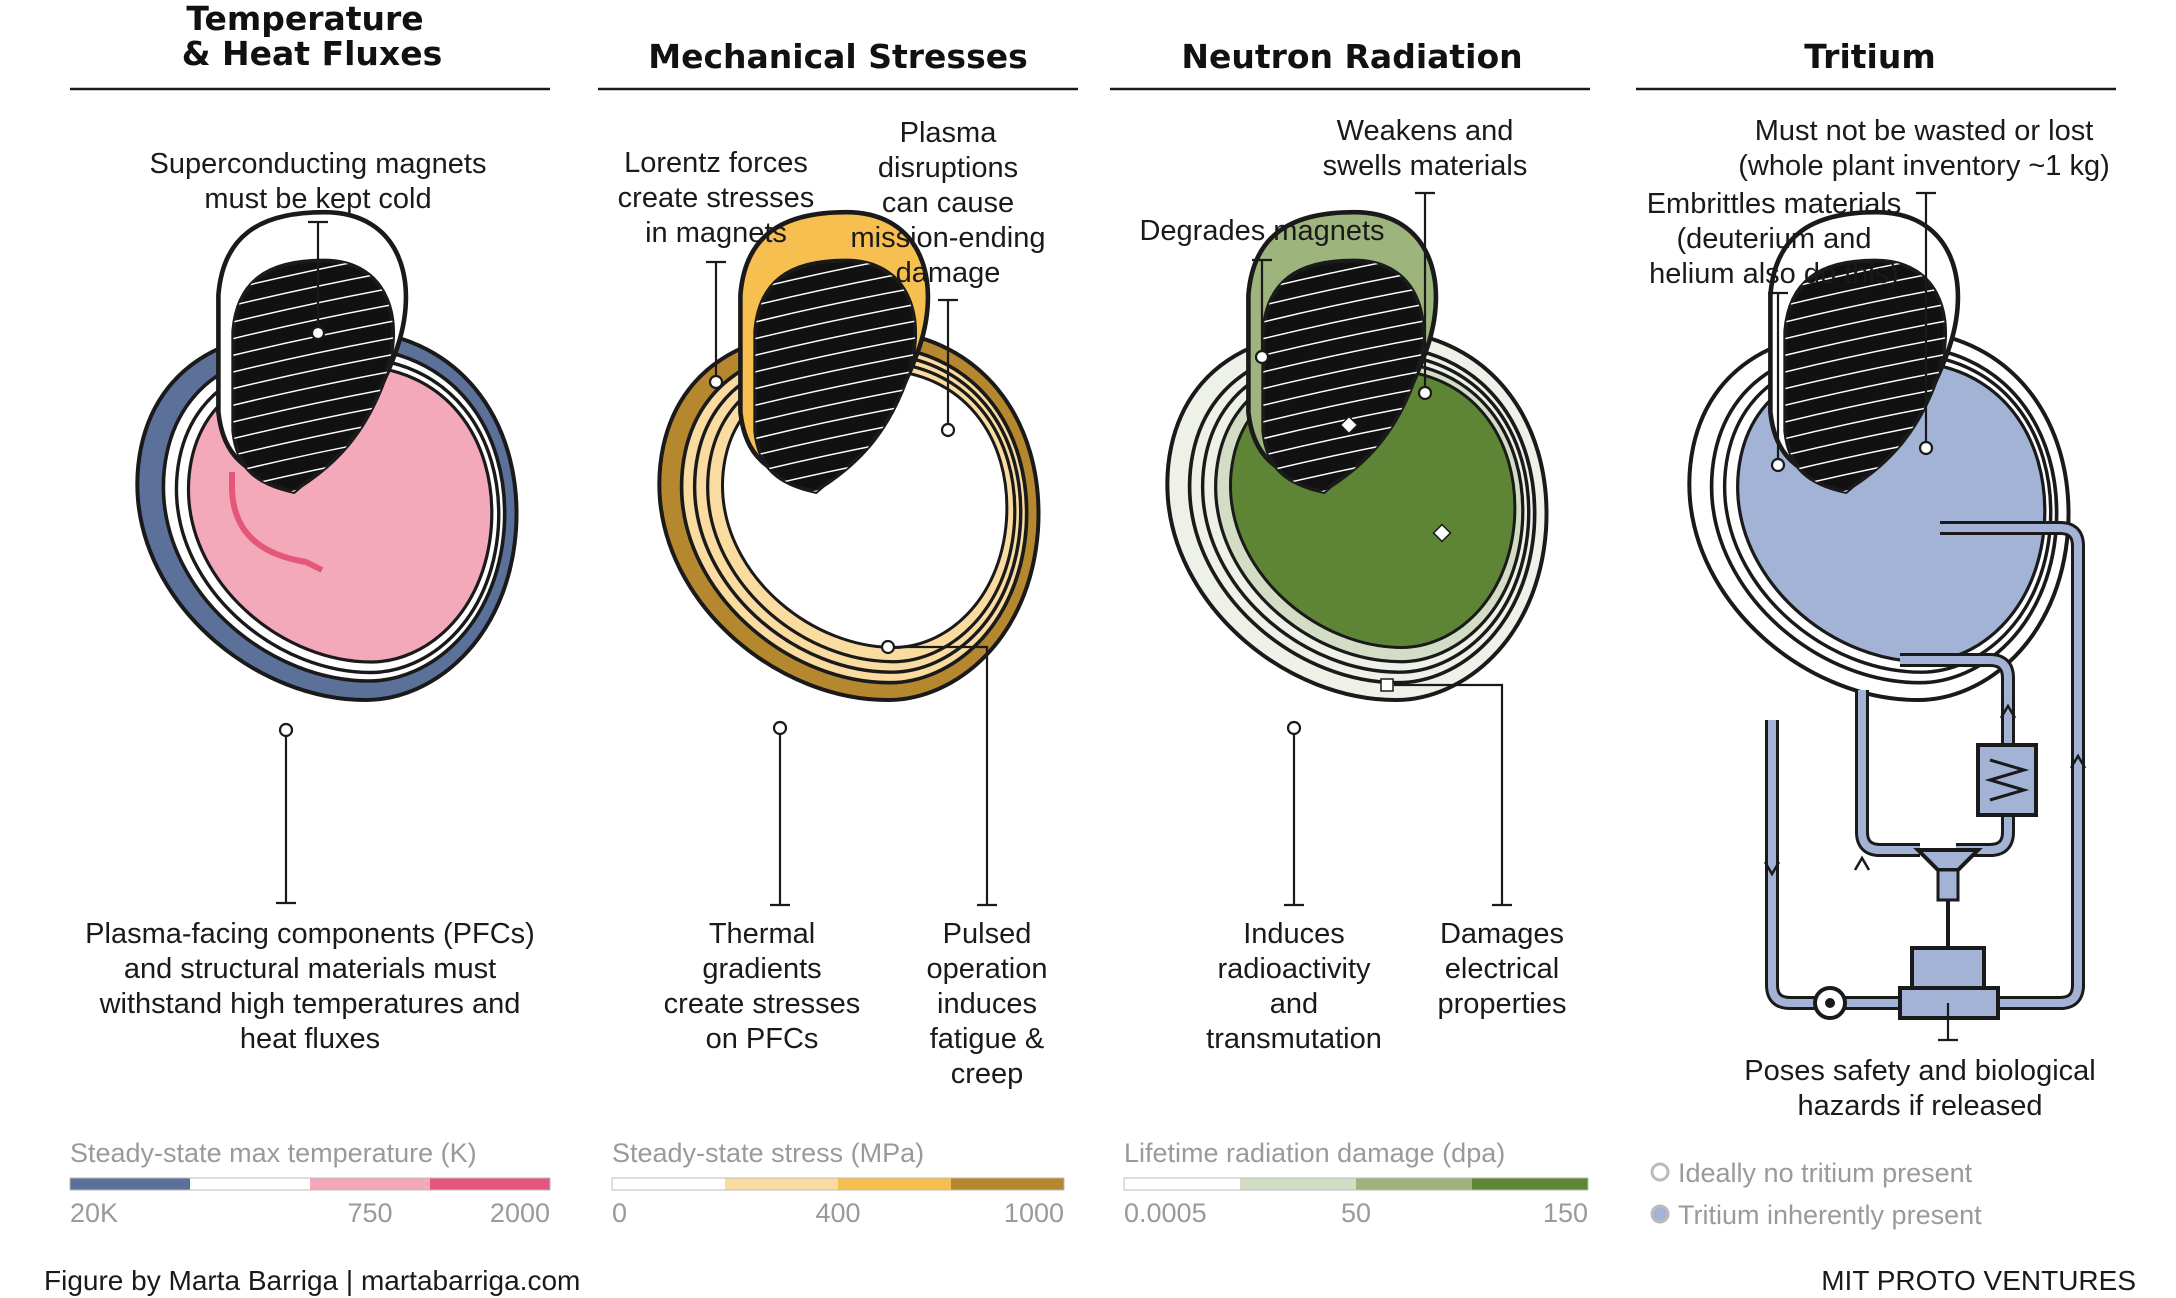 The image size is (2176, 1298). What do you see at coordinates (310, 934) in the screenshot?
I see `annotation-pfc-1: Plasma-facing components (PFCs)` at bounding box center [310, 934].